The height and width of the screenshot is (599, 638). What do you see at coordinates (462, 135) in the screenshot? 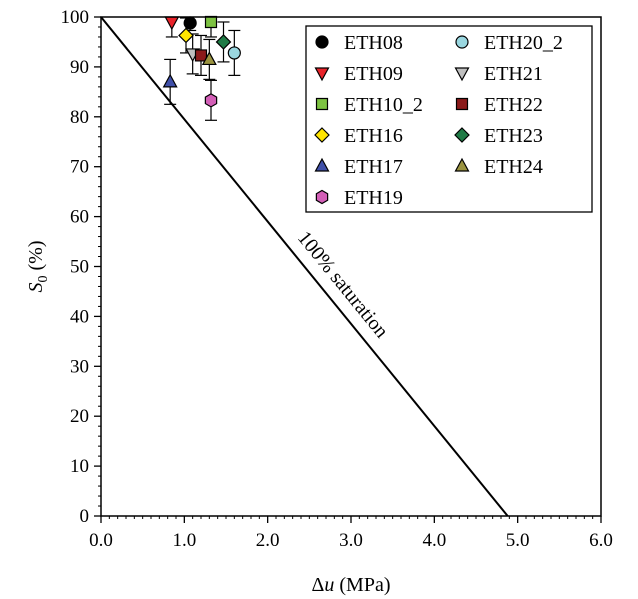
I see `legend-marker-eth23` at bounding box center [462, 135].